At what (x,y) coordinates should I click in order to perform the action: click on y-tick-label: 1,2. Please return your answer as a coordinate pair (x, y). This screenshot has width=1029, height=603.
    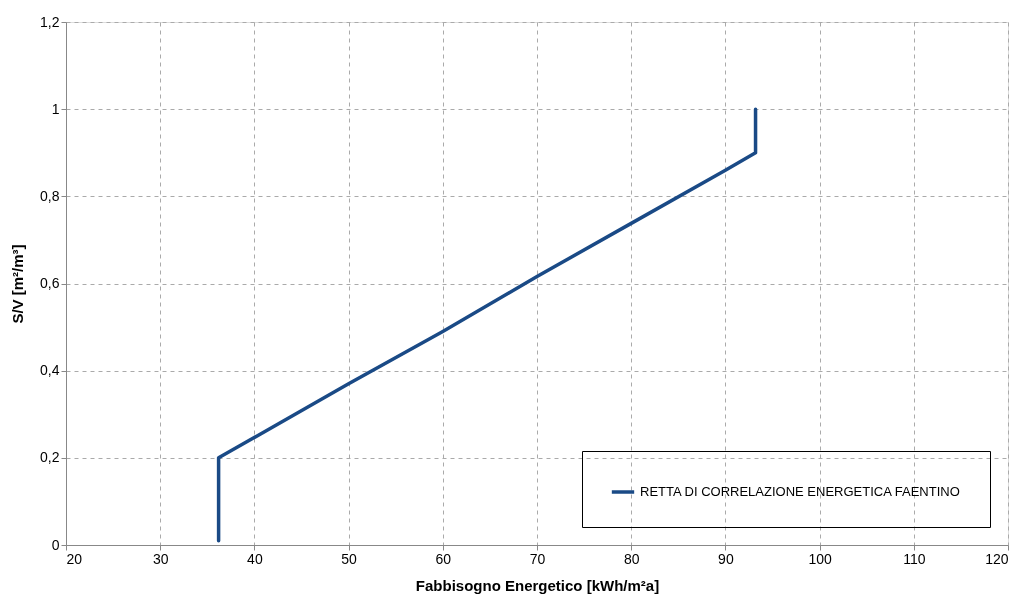
    Looking at the image, I should click on (50, 21).